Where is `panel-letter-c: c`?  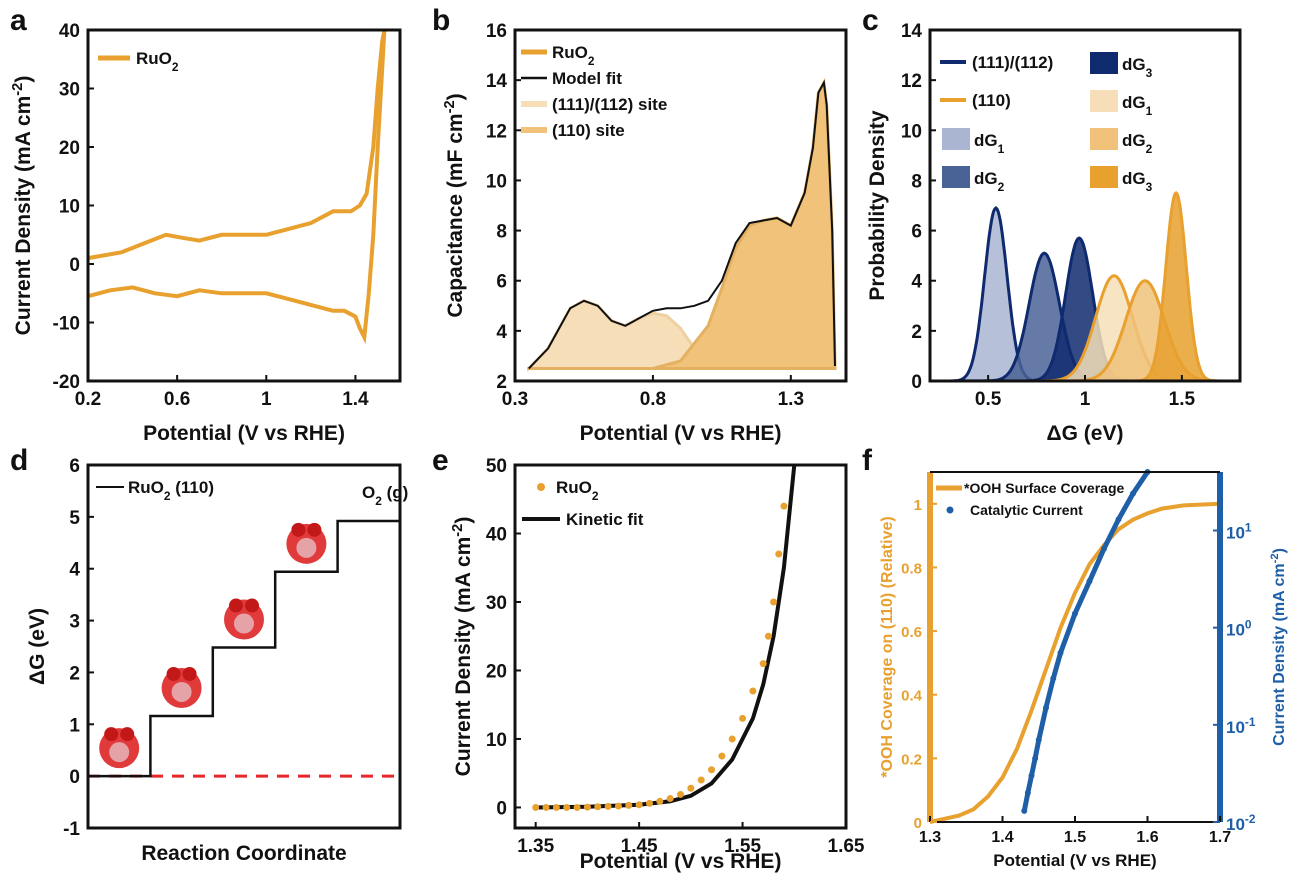
panel-letter-c: c is located at coordinates (870, 20).